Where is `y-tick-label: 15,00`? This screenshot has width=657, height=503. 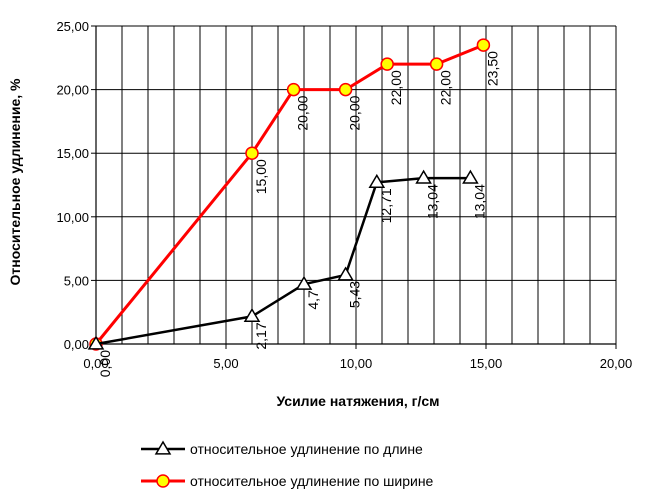 y-tick-label: 15,00 is located at coordinates (72, 153).